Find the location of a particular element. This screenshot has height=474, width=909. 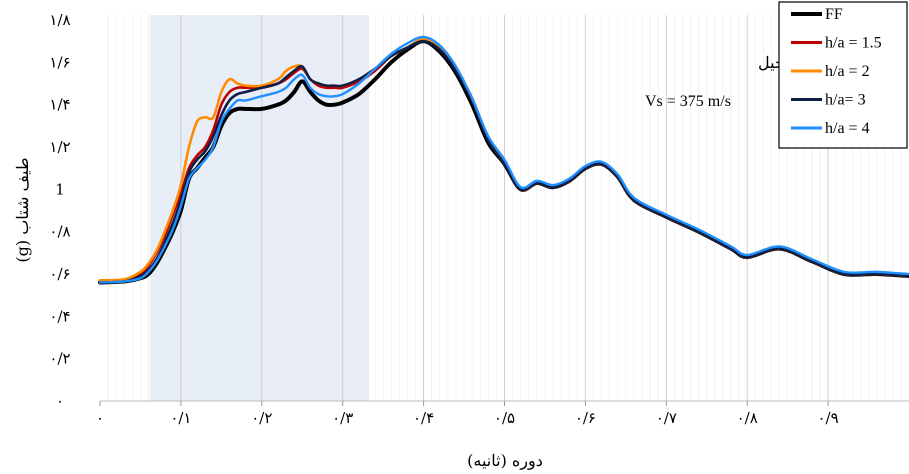

x-axis-title: دوره (ثانیه) is located at coordinates (505, 460).